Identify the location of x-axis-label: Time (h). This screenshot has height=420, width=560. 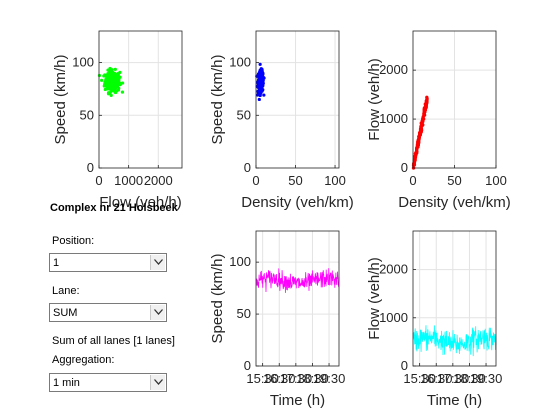
(454, 400).